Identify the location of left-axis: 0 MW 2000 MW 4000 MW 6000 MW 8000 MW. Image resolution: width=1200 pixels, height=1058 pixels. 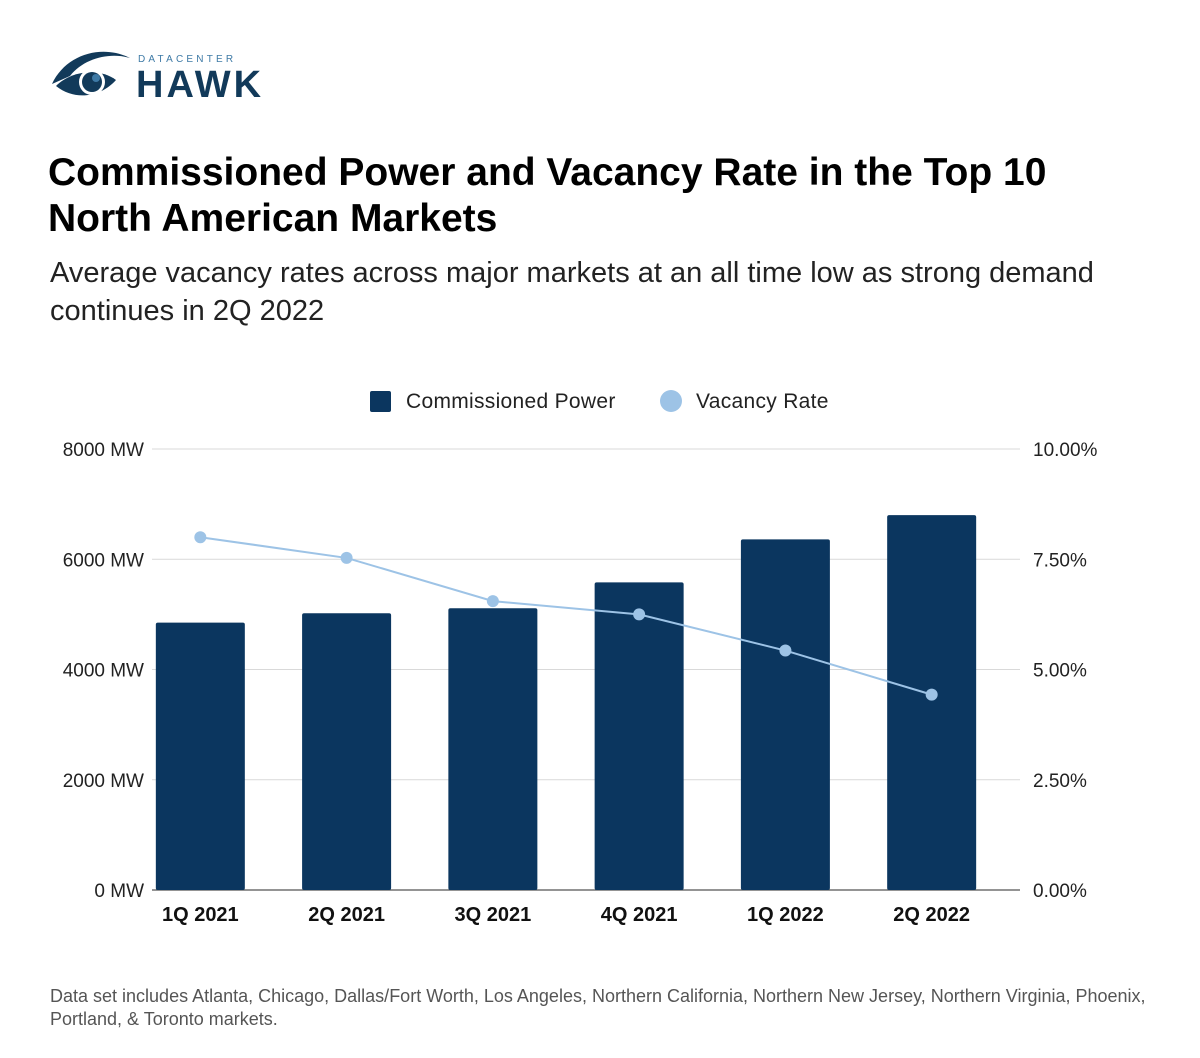
(103, 671).